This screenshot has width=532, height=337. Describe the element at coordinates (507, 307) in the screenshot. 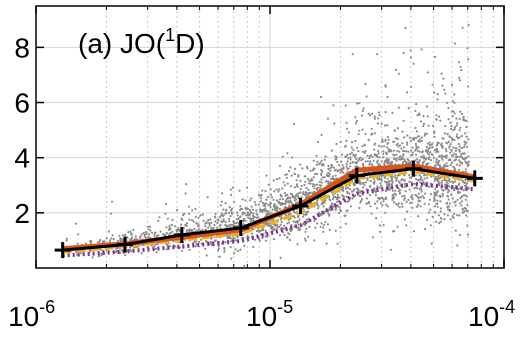

I see `x-tick-exponent: -4` at that location.